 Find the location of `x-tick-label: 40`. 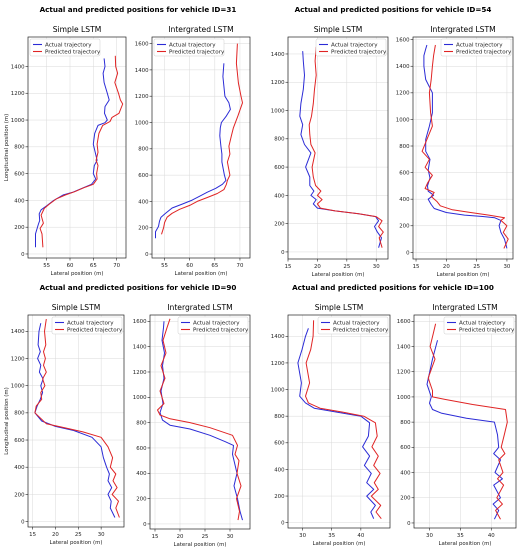

x-tick-label: 40 is located at coordinates (360, 536).